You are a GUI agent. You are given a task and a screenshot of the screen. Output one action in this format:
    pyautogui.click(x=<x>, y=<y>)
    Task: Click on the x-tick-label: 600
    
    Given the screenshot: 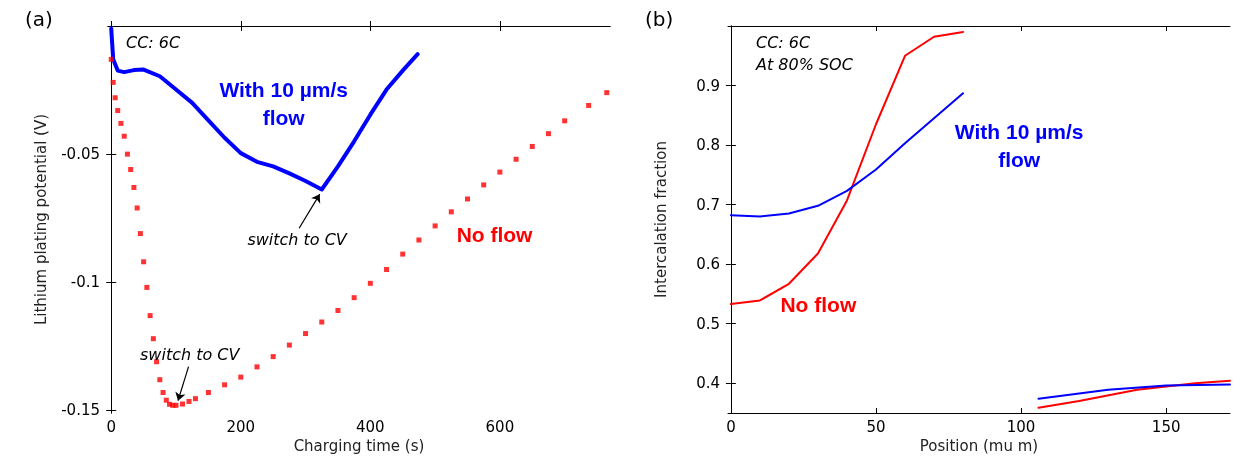 What is the action you would take?
    pyautogui.click(x=500, y=426)
    